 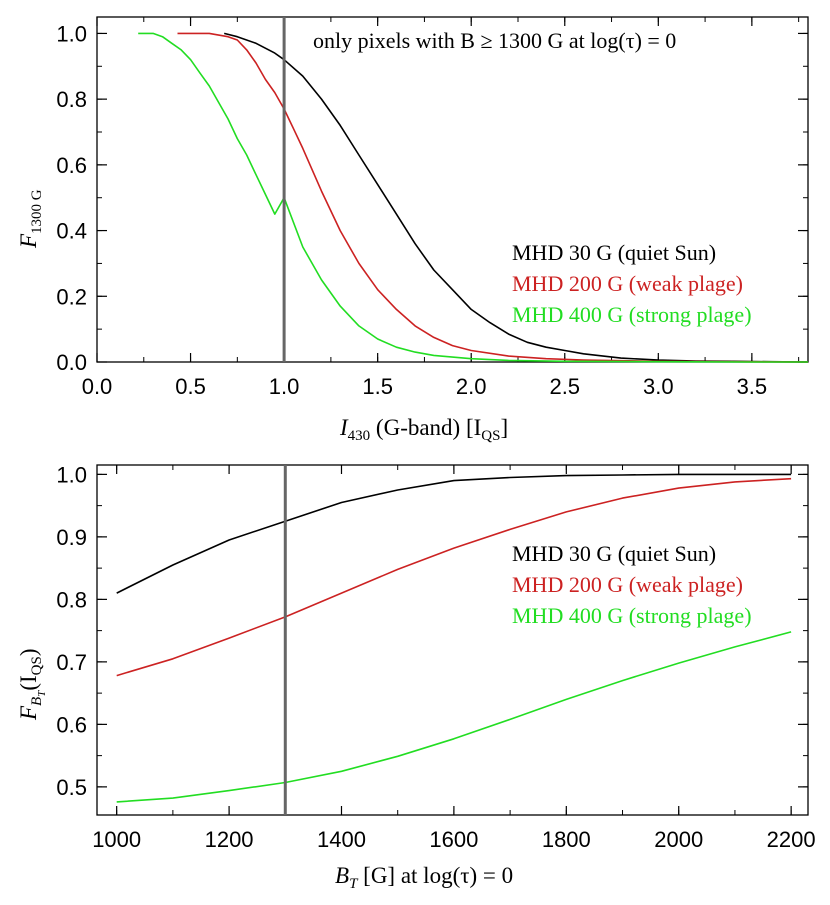 What do you see at coordinates (71, 537) in the screenshot?
I see `y-tick-label: 0.9` at bounding box center [71, 537].